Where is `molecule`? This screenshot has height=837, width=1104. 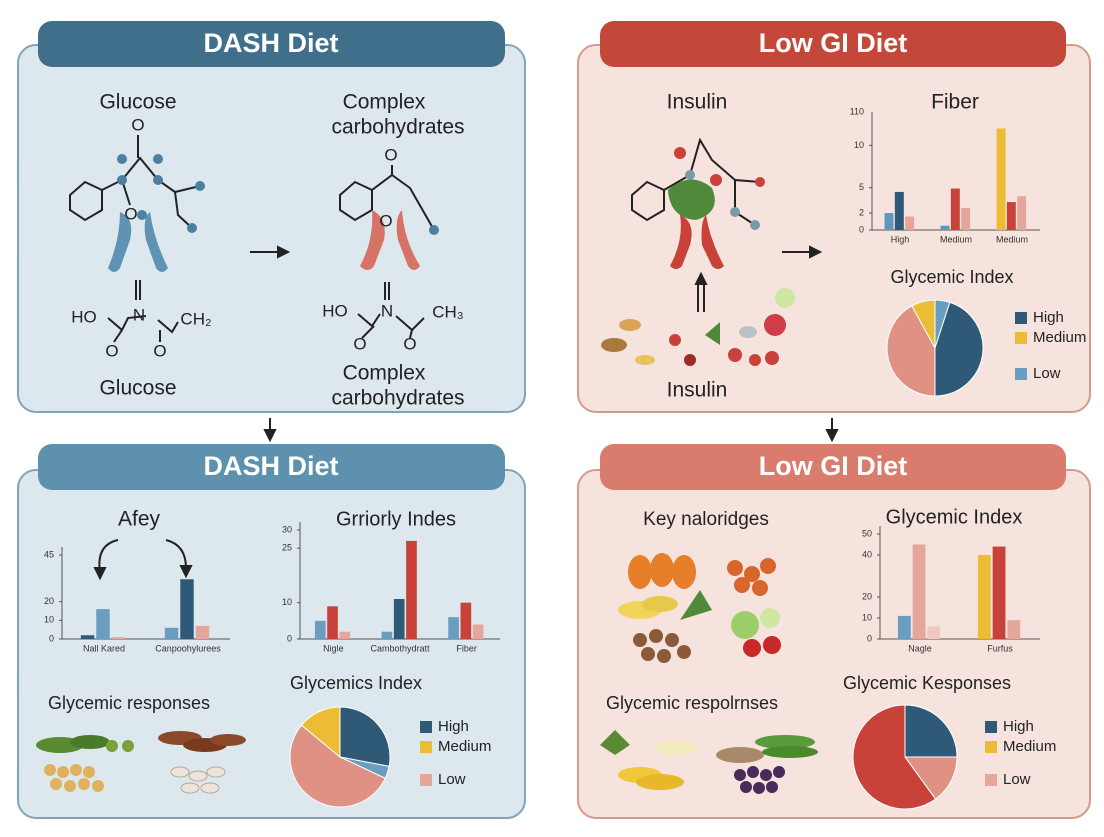 molecule is located at coordinates (254, 239).